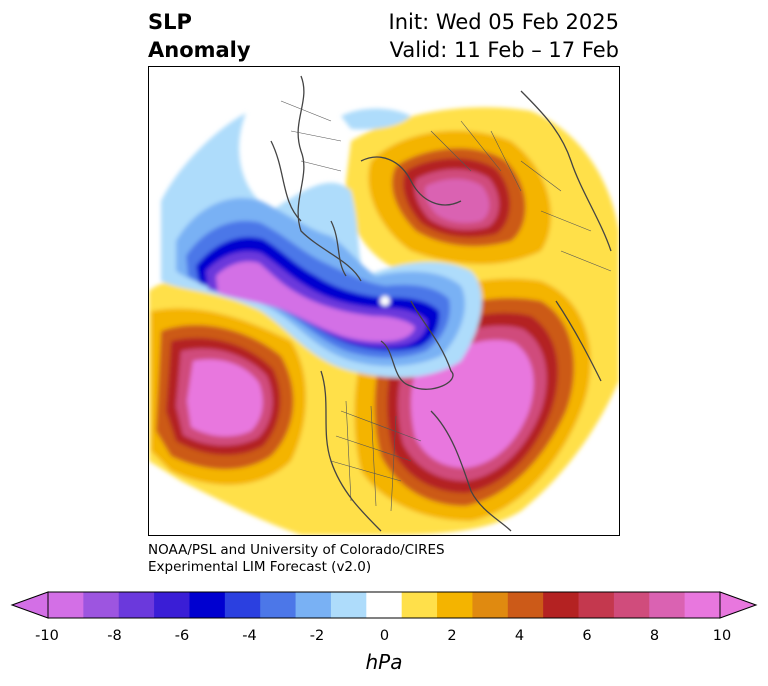 The image size is (768, 686). What do you see at coordinates (30, 605) in the screenshot?
I see `colorbar-under-arrow` at bounding box center [30, 605].